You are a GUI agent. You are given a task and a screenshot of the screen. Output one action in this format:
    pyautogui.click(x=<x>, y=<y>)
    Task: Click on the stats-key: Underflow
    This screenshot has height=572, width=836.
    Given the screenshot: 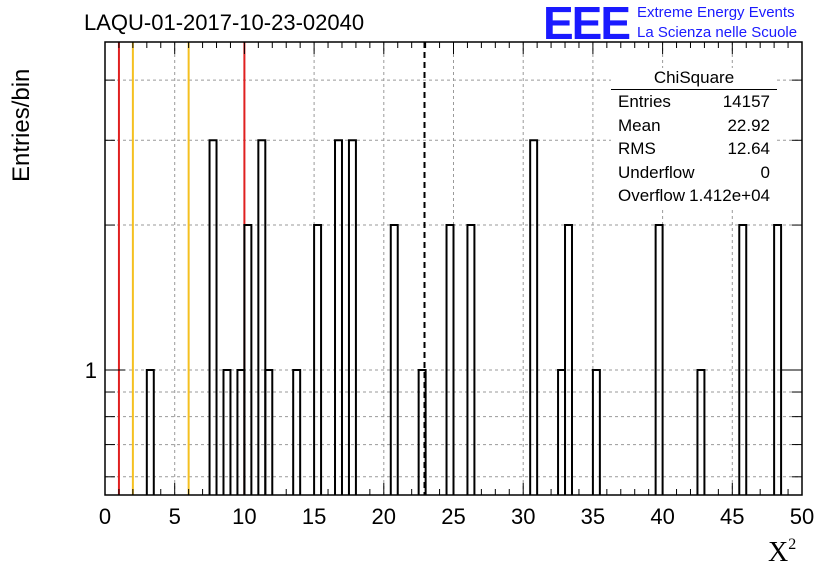 What is the action you would take?
    pyautogui.click(x=656, y=172)
    